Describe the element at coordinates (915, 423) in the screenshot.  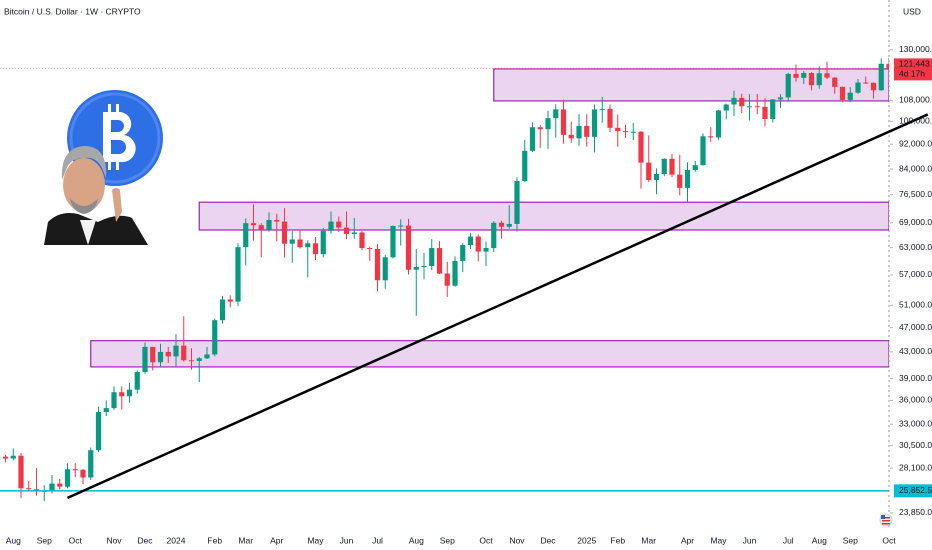
I see `y-tick-label: 33,000.00` at that location.